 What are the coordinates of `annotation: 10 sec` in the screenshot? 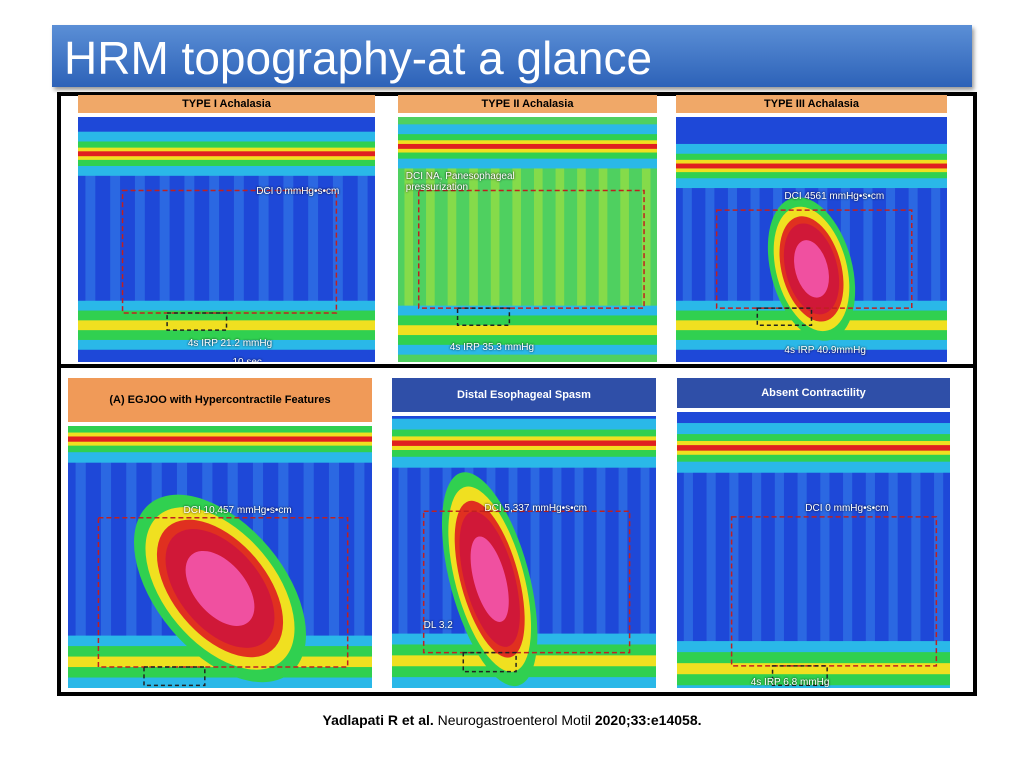 It's located at (246, 359).